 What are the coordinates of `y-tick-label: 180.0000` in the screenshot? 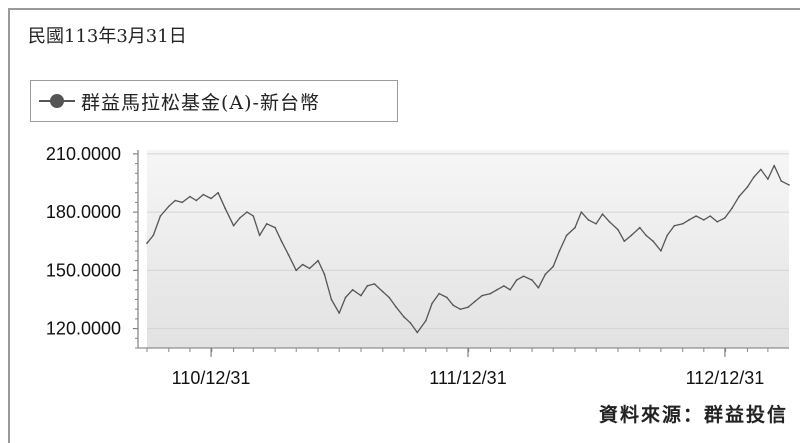 It's located at (83, 212).